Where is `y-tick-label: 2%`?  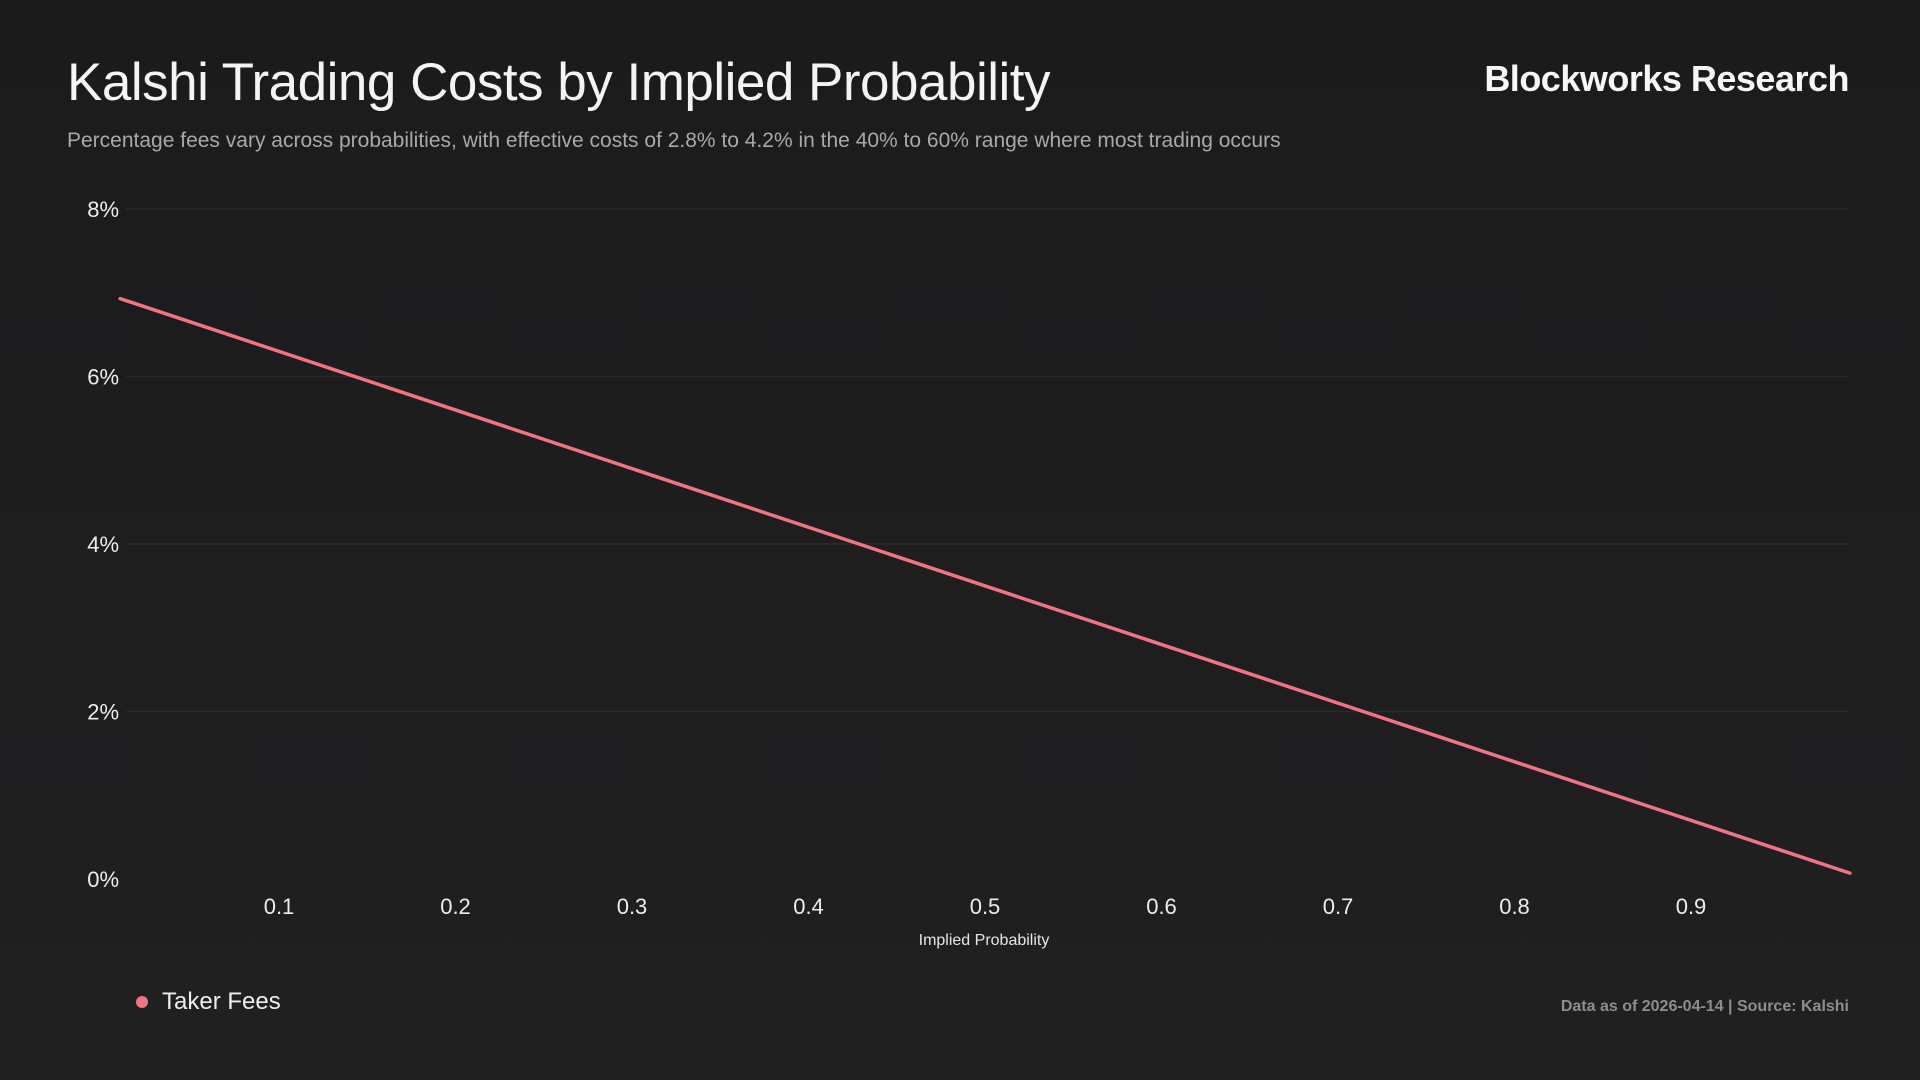 y-tick-label: 2% is located at coordinates (103, 712).